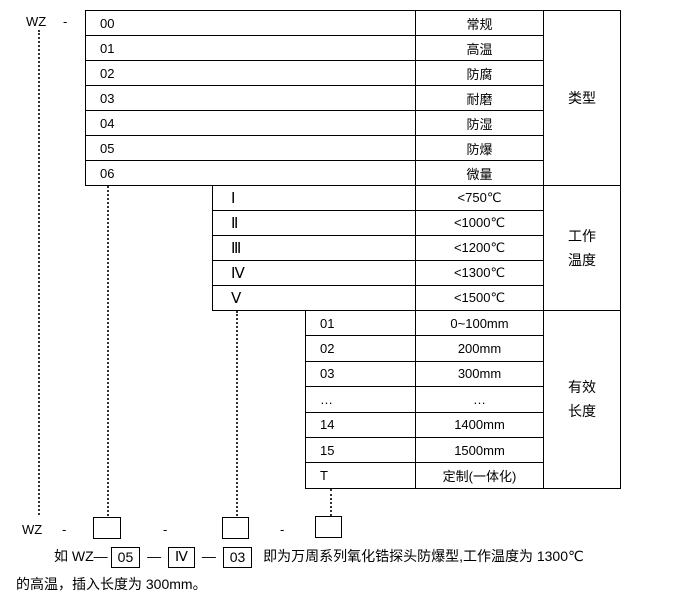 The image size is (700, 615). Describe the element at coordinates (582, 236) in the screenshot. I see `category-line: 工作` at that location.